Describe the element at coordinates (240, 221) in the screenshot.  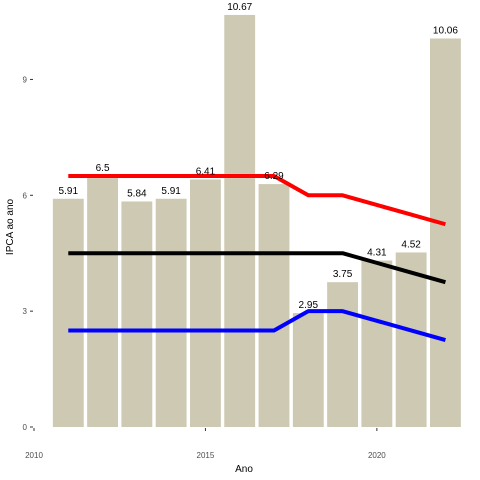
I see `bar-2016` at that location.